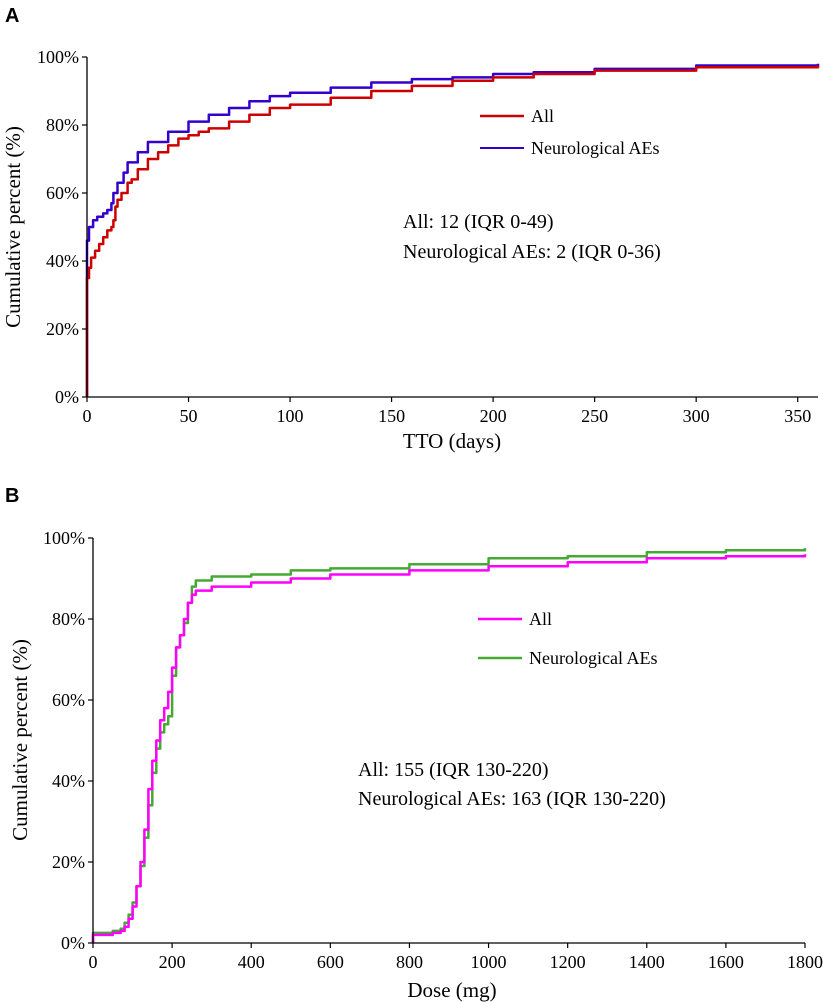 The width and height of the screenshot is (823, 1002). What do you see at coordinates (13, 227) in the screenshot?
I see `panel-a-y-axis-title: Cumulative percent (%)` at bounding box center [13, 227].